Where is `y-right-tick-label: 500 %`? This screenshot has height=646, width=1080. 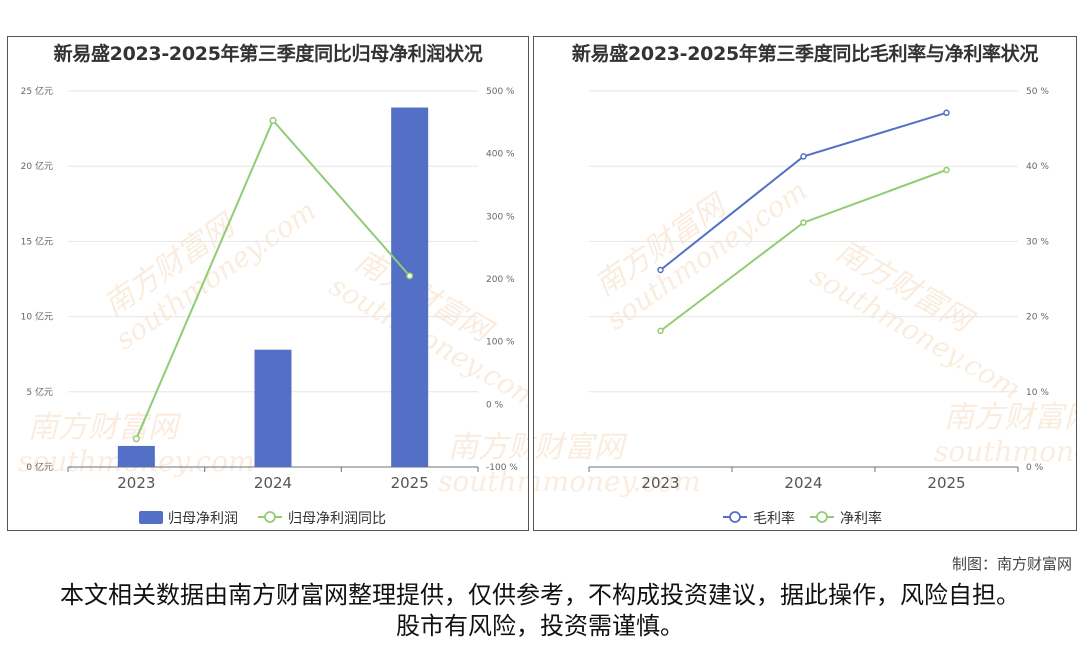
y-right-tick-label: 500 % is located at coordinates (500, 92).